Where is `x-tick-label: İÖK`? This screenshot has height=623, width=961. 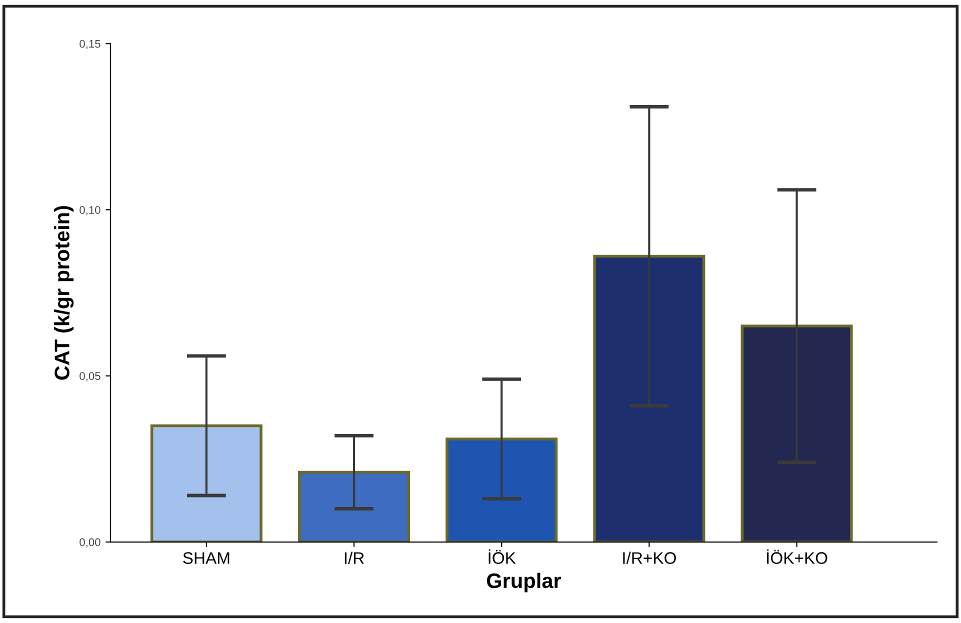
x-tick-label: İÖK is located at coordinates (502, 556).